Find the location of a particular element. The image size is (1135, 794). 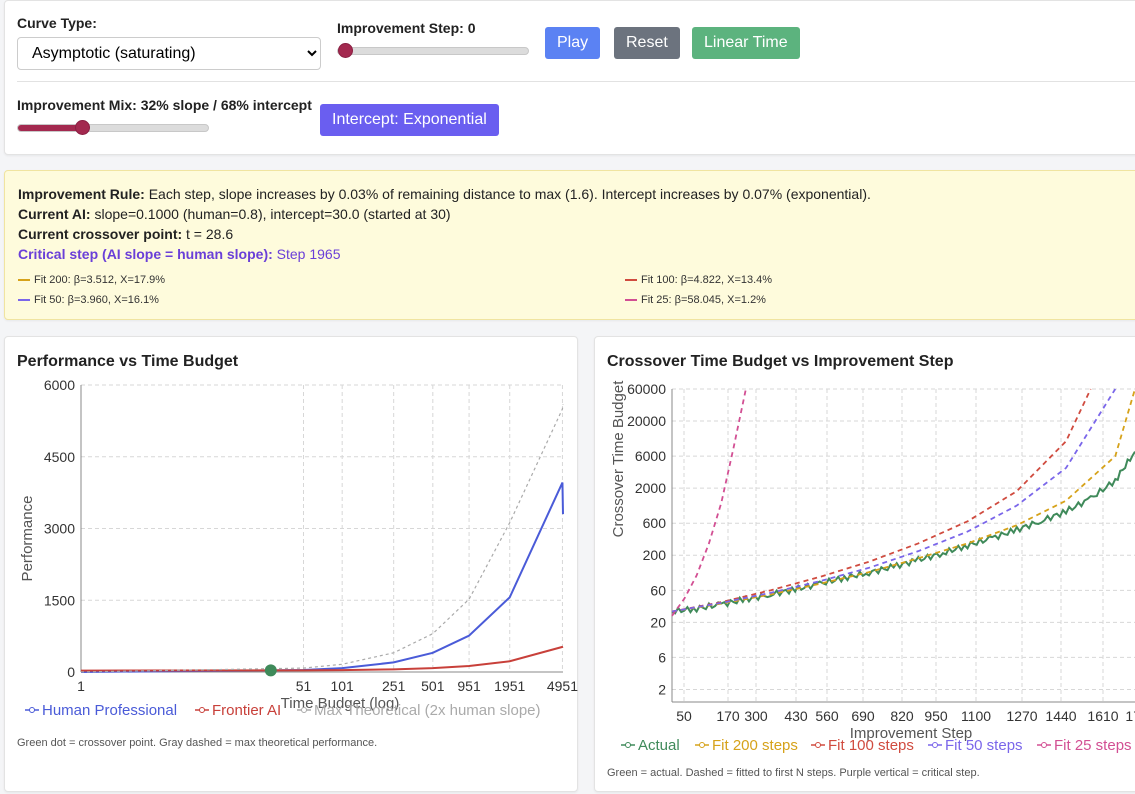

x-tick-label: 101 is located at coordinates (342, 686).